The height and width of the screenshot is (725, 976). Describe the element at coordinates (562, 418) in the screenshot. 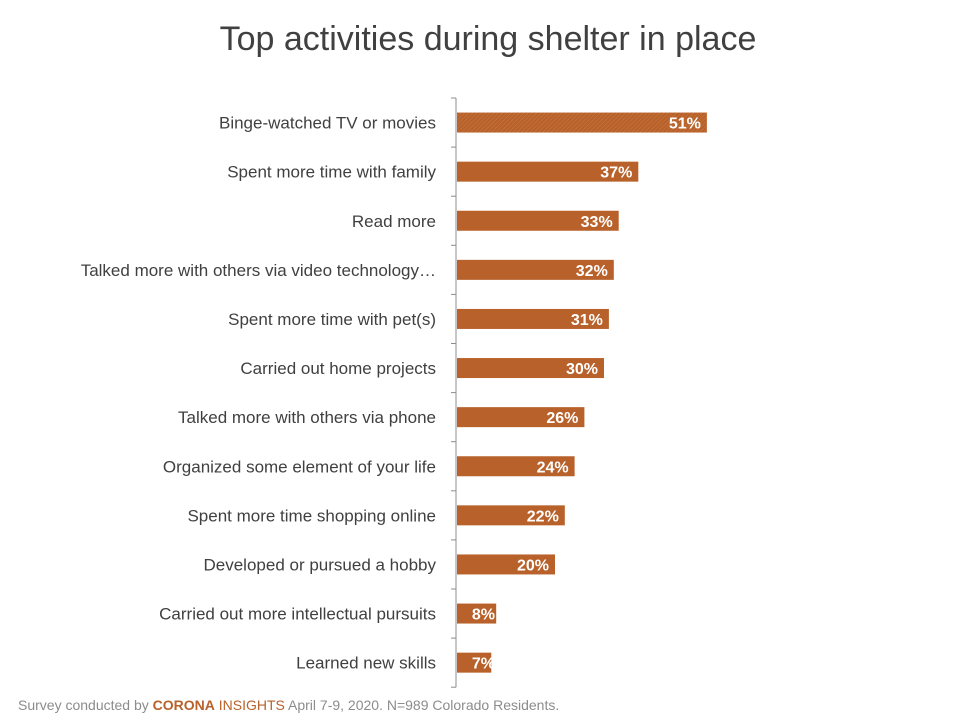

I see `bar-value-label: 26%` at that location.